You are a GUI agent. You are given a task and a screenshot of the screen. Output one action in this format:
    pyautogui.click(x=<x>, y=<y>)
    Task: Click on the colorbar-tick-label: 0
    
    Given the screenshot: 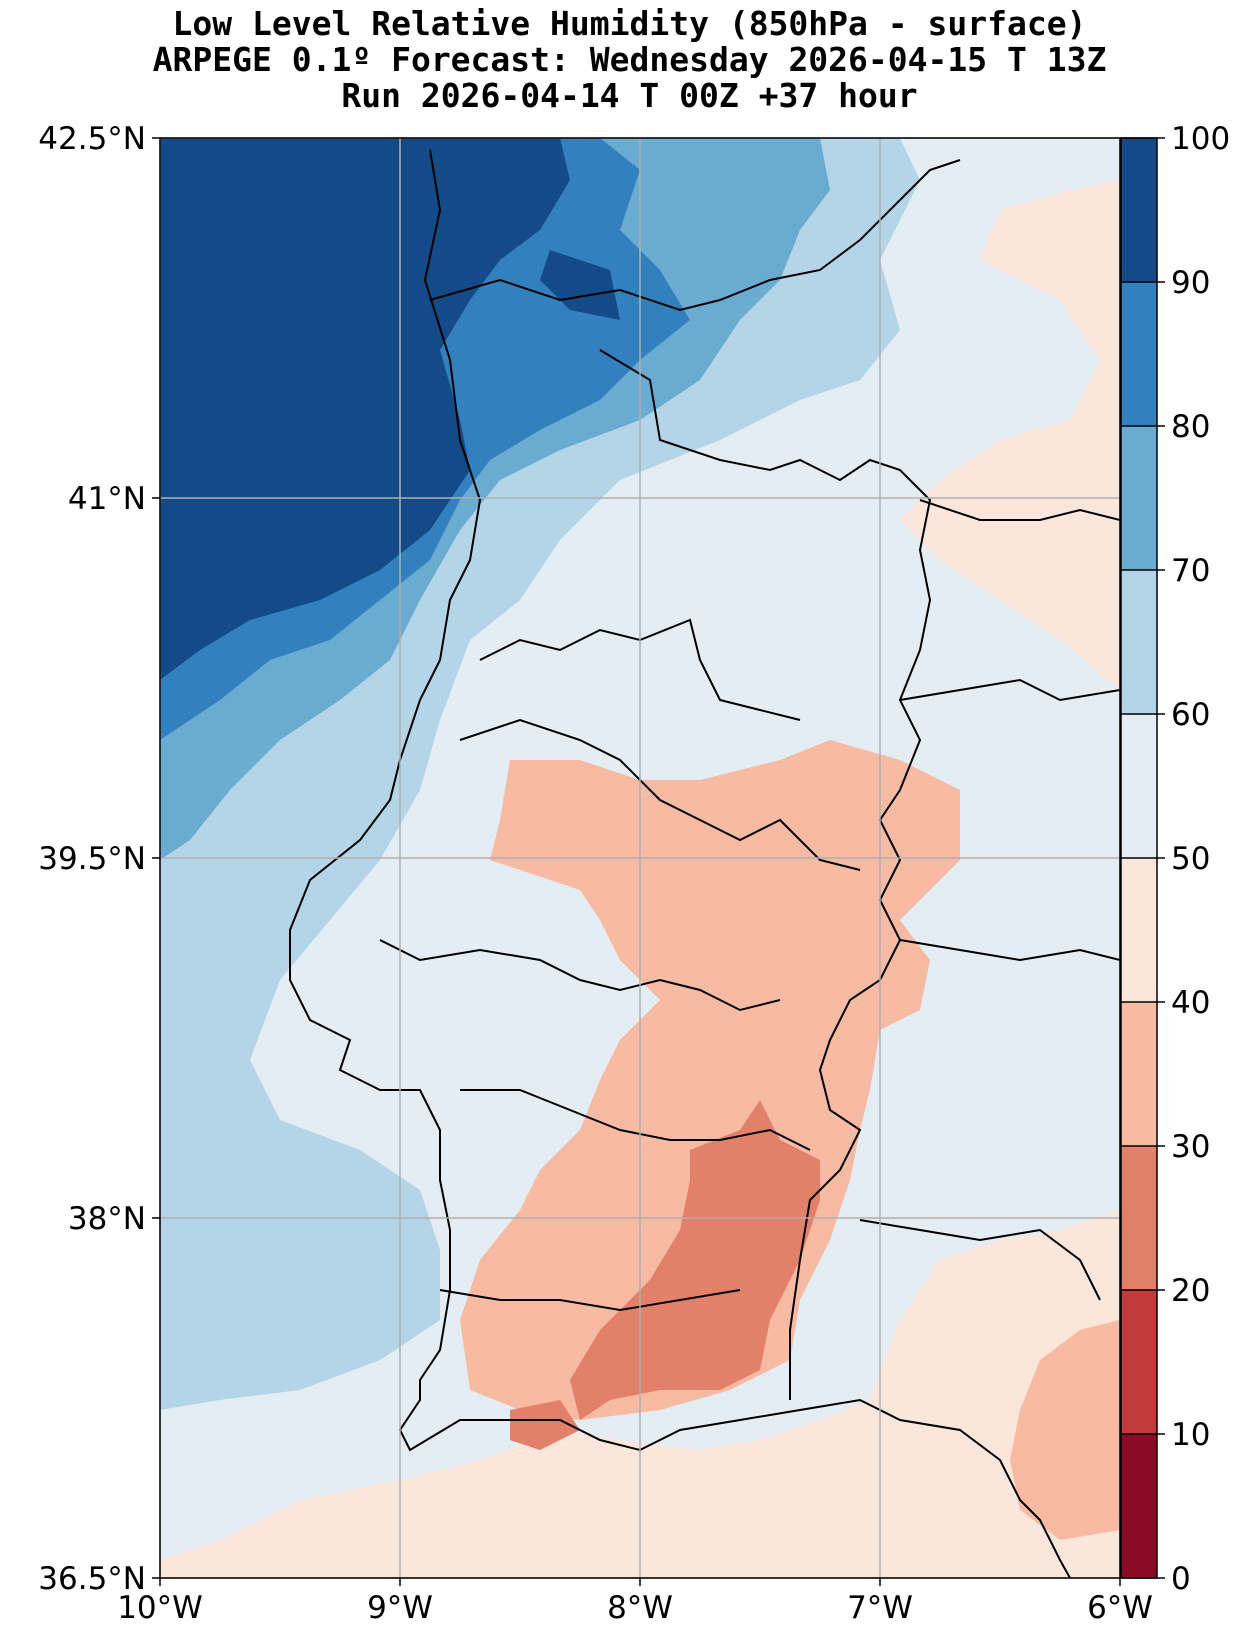 What is the action you would take?
    pyautogui.click(x=1181, y=1579)
    